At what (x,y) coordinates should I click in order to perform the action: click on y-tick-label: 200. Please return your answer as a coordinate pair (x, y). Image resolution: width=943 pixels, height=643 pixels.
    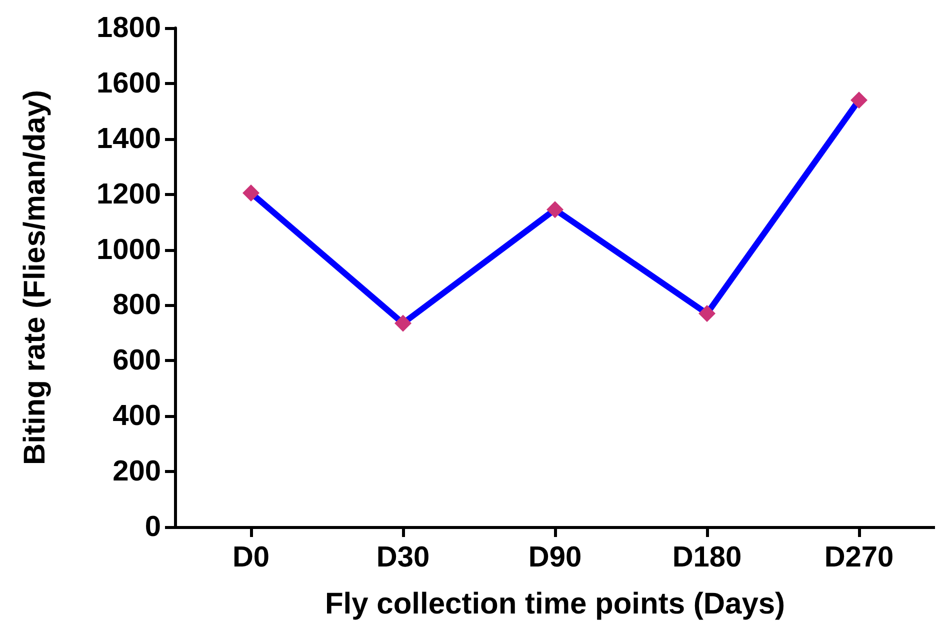
    Looking at the image, I should click on (136, 472).